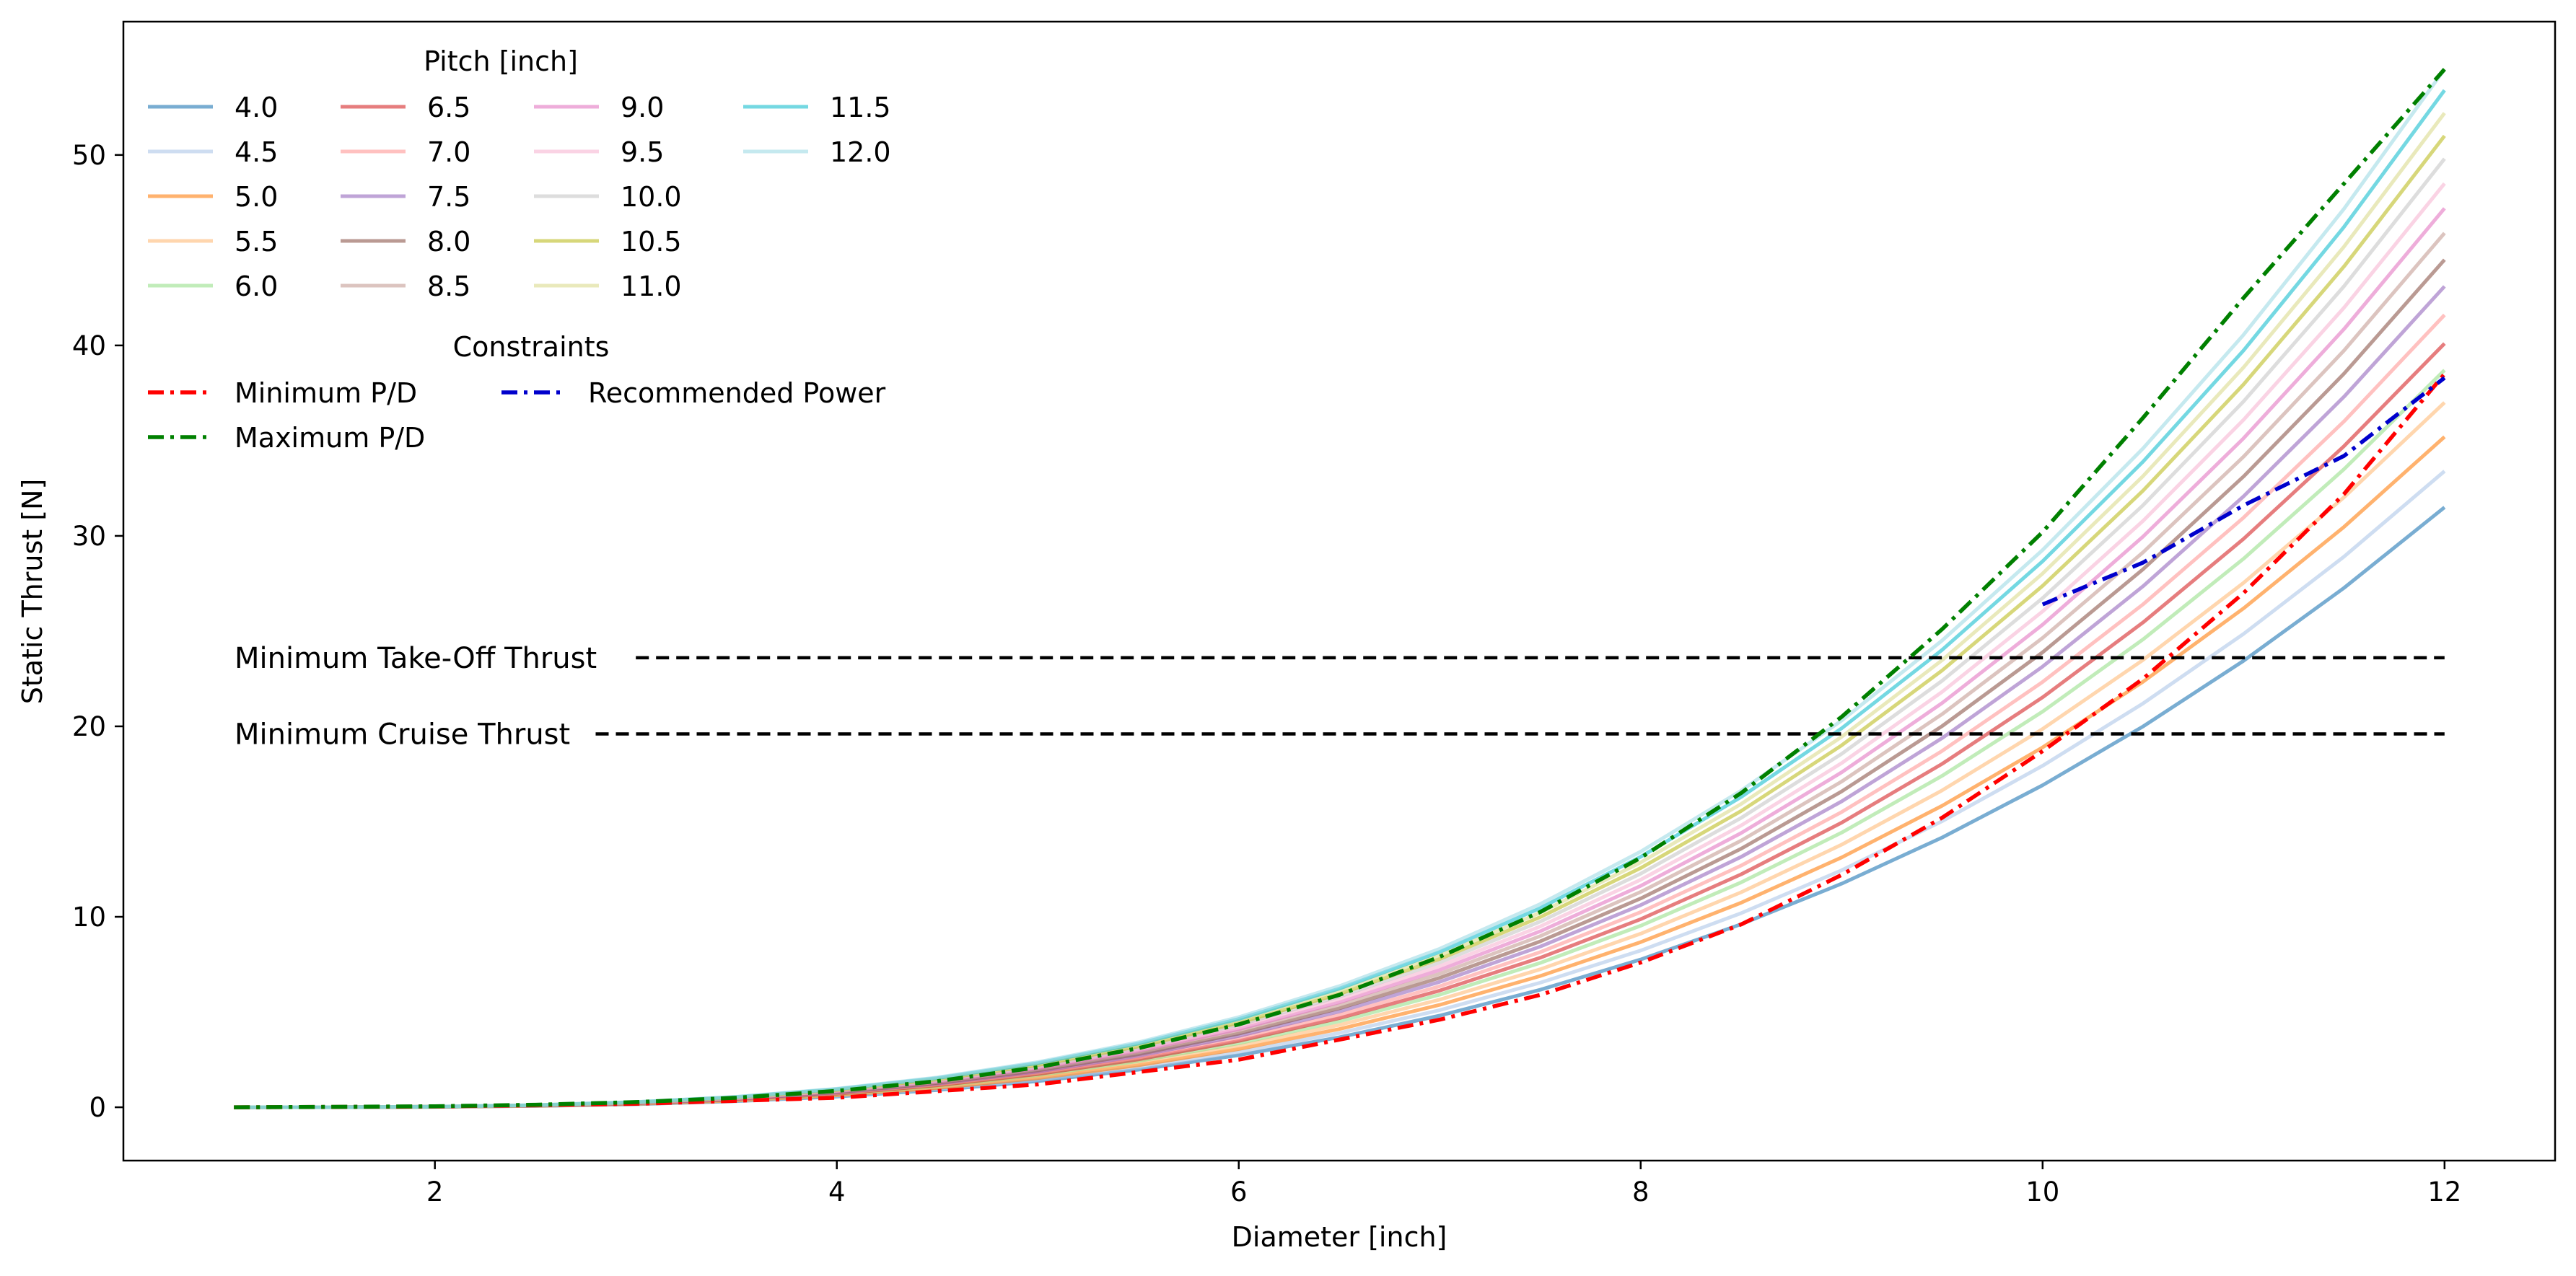  What do you see at coordinates (89, 156) in the screenshot?
I see `y-tick-label-50: 50` at bounding box center [89, 156].